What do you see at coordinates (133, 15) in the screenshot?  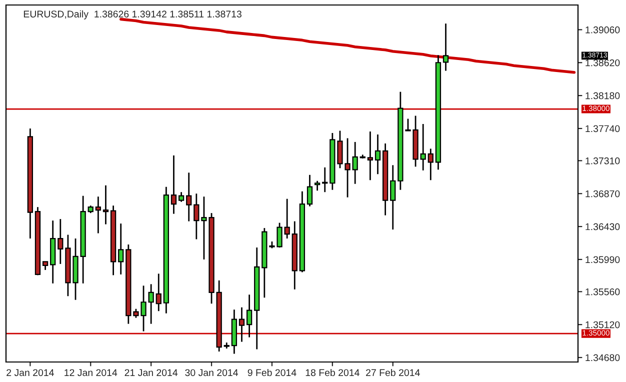 I see `text: EURUSD,Daily 1.38626 1.39142 1.38511 1.38713` at bounding box center [133, 15].